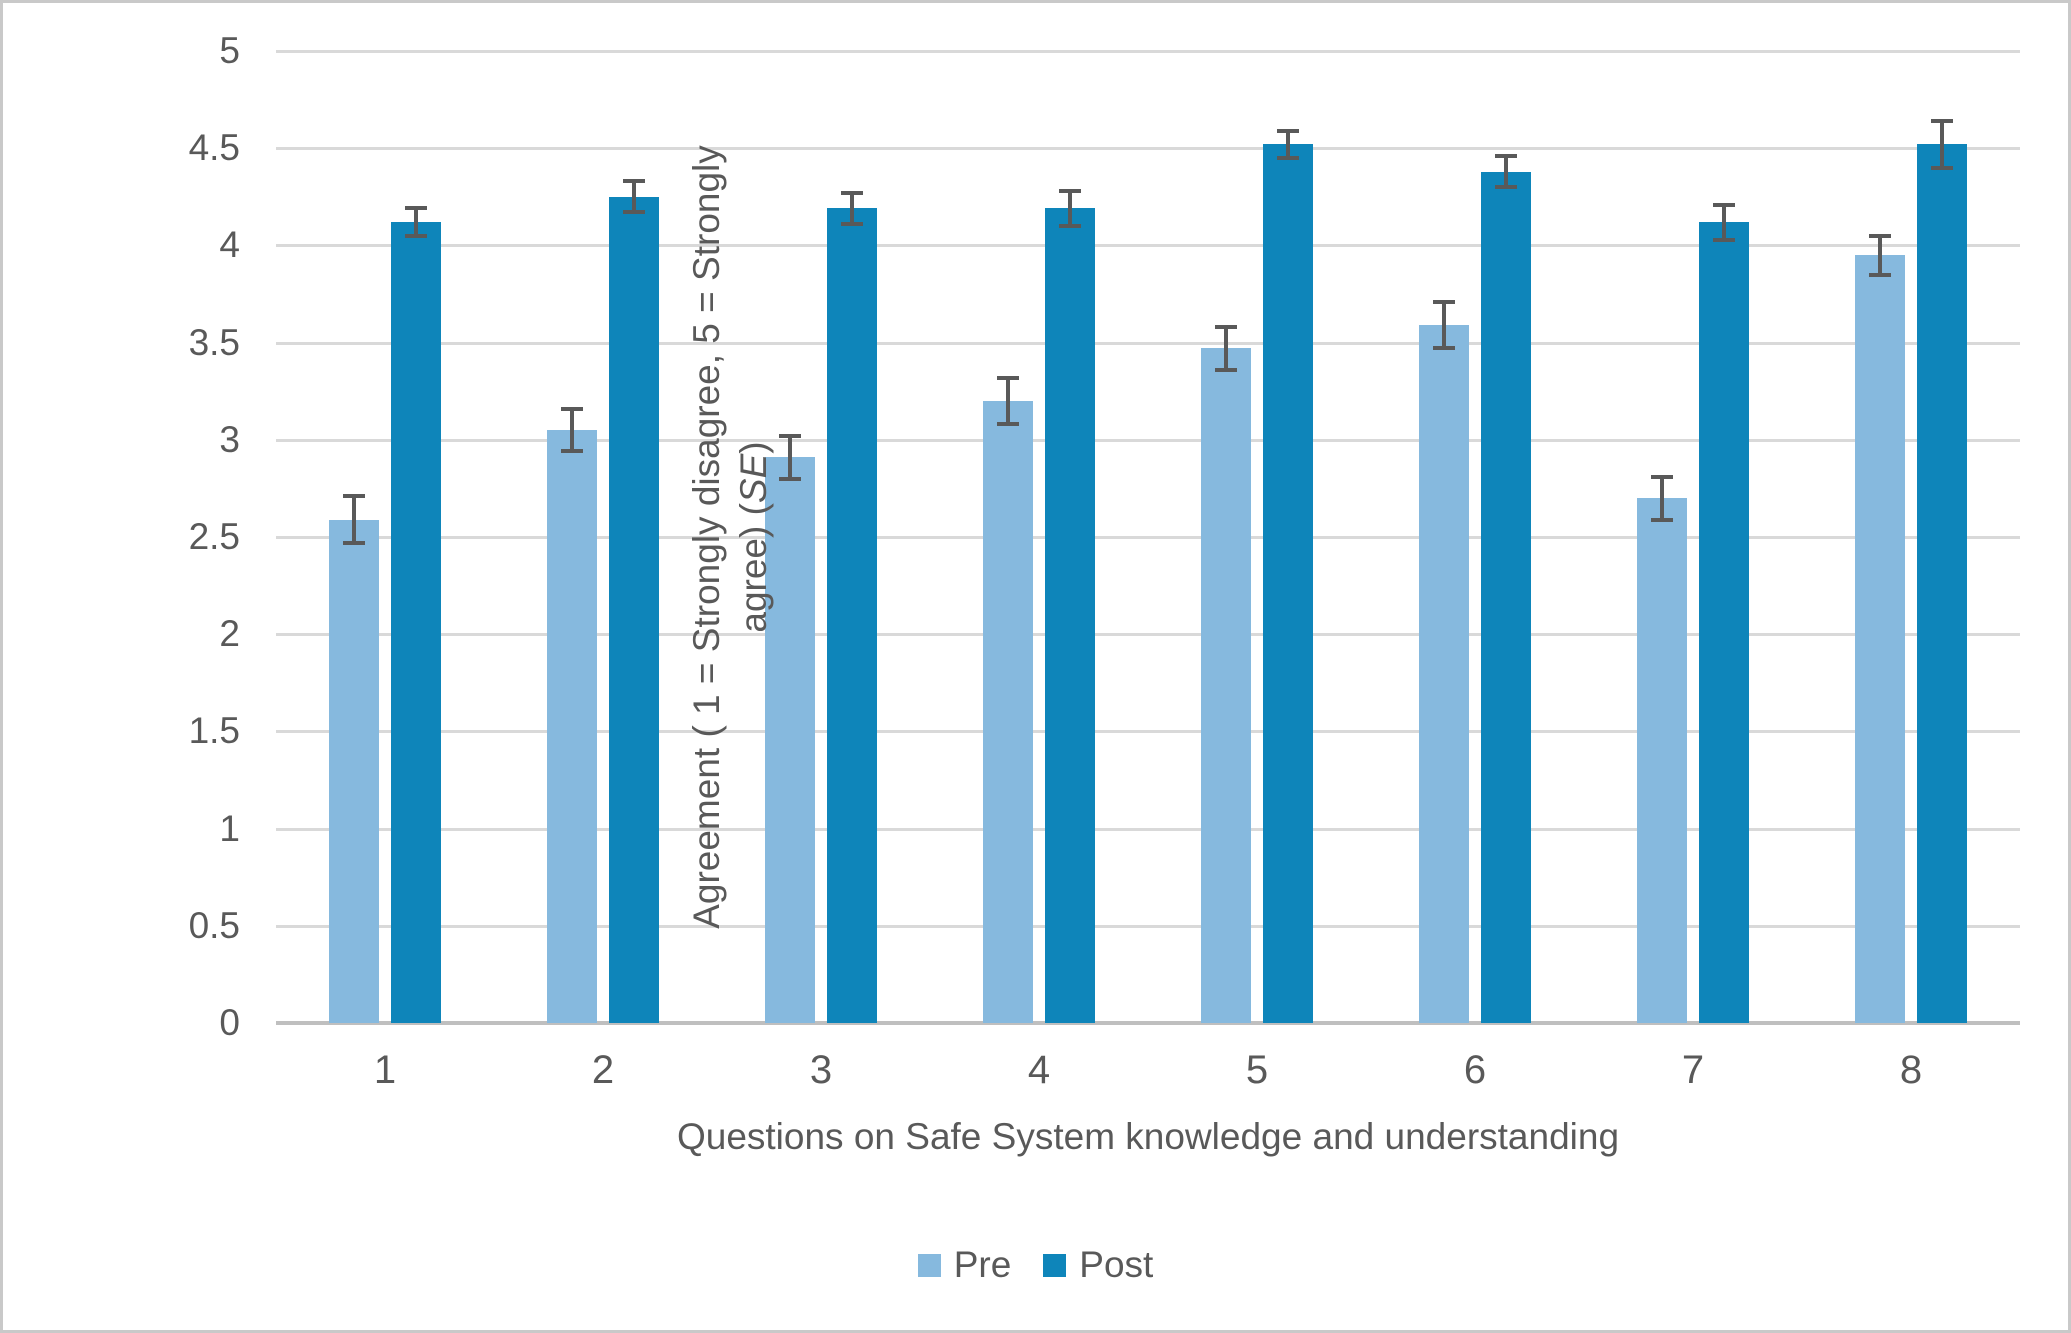 This screenshot has height=1333, width=2071. What do you see at coordinates (572, 726) in the screenshot?
I see `bar-pre-q2` at bounding box center [572, 726].